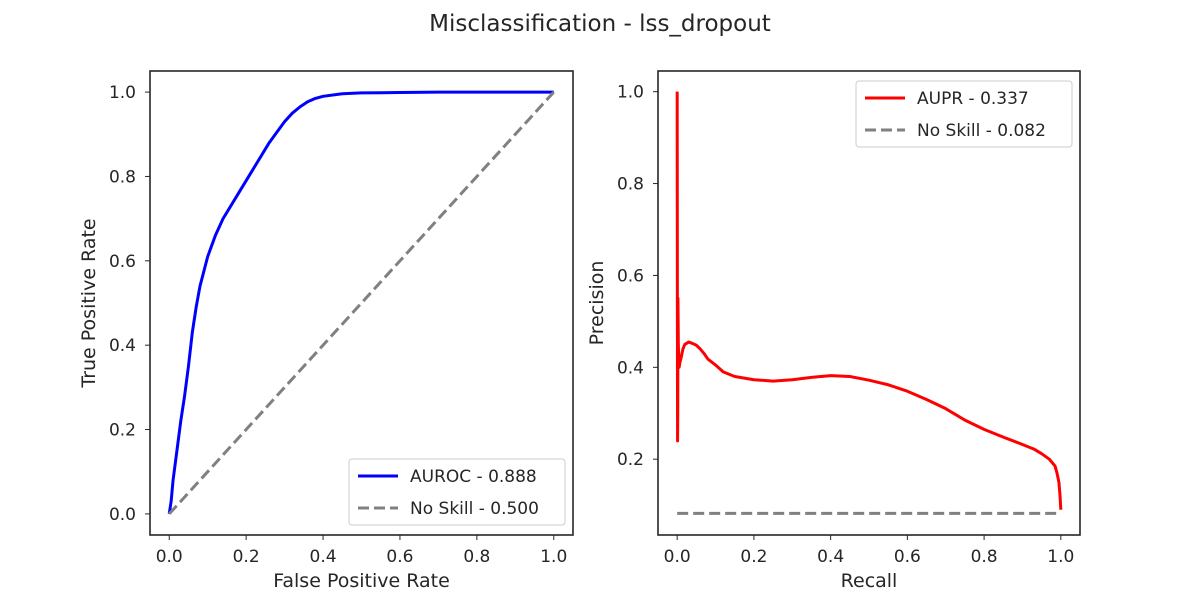  I want to click on x-axis-label: False Positive Rate, so click(361, 581).